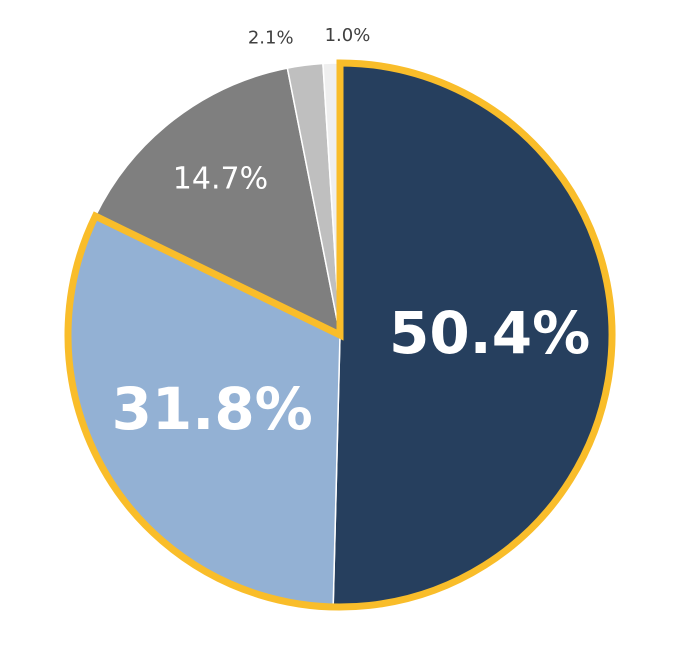 This screenshot has width=678, height=654. What do you see at coordinates (489, 333) in the screenshot?
I see `data-label: 50.4%` at bounding box center [489, 333].